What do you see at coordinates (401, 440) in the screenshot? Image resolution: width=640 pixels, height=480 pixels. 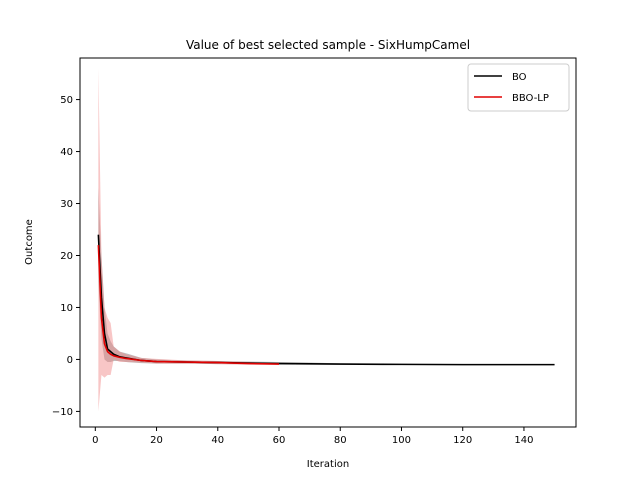 I see `x-tick-label: 100` at bounding box center [401, 440].